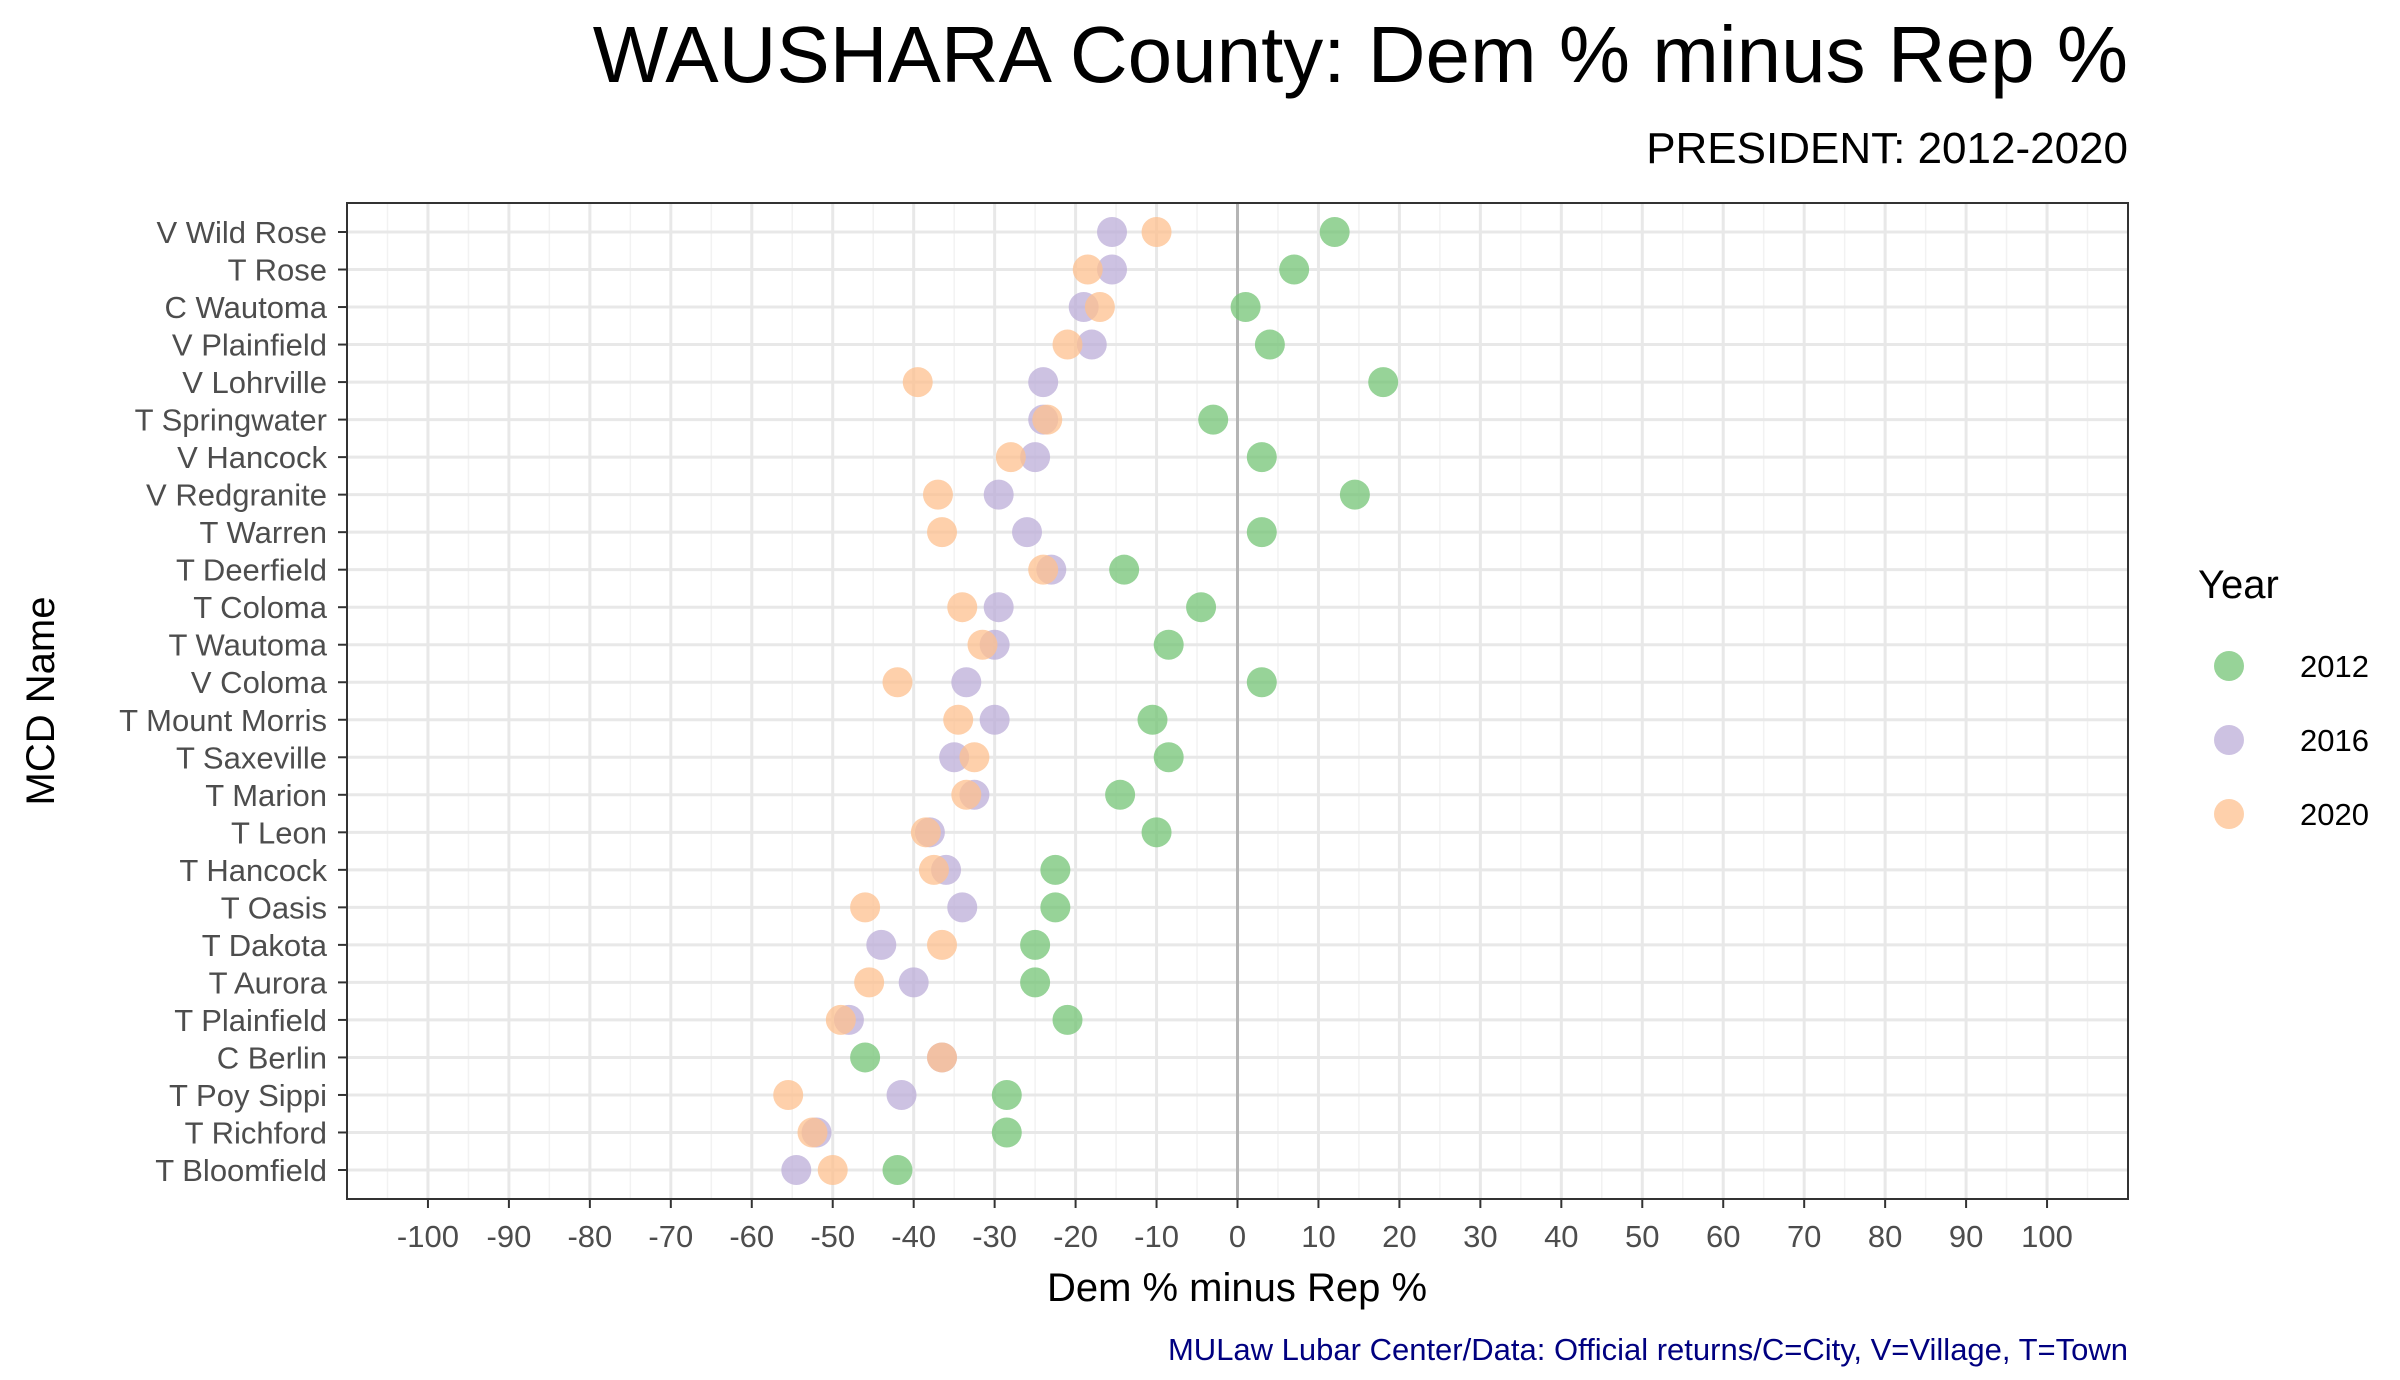 Image resolution: width=2400 pixels, height=1380 pixels. Describe the element at coordinates (1561, 1236) in the screenshot. I see `x-tick-label: 40` at that location.